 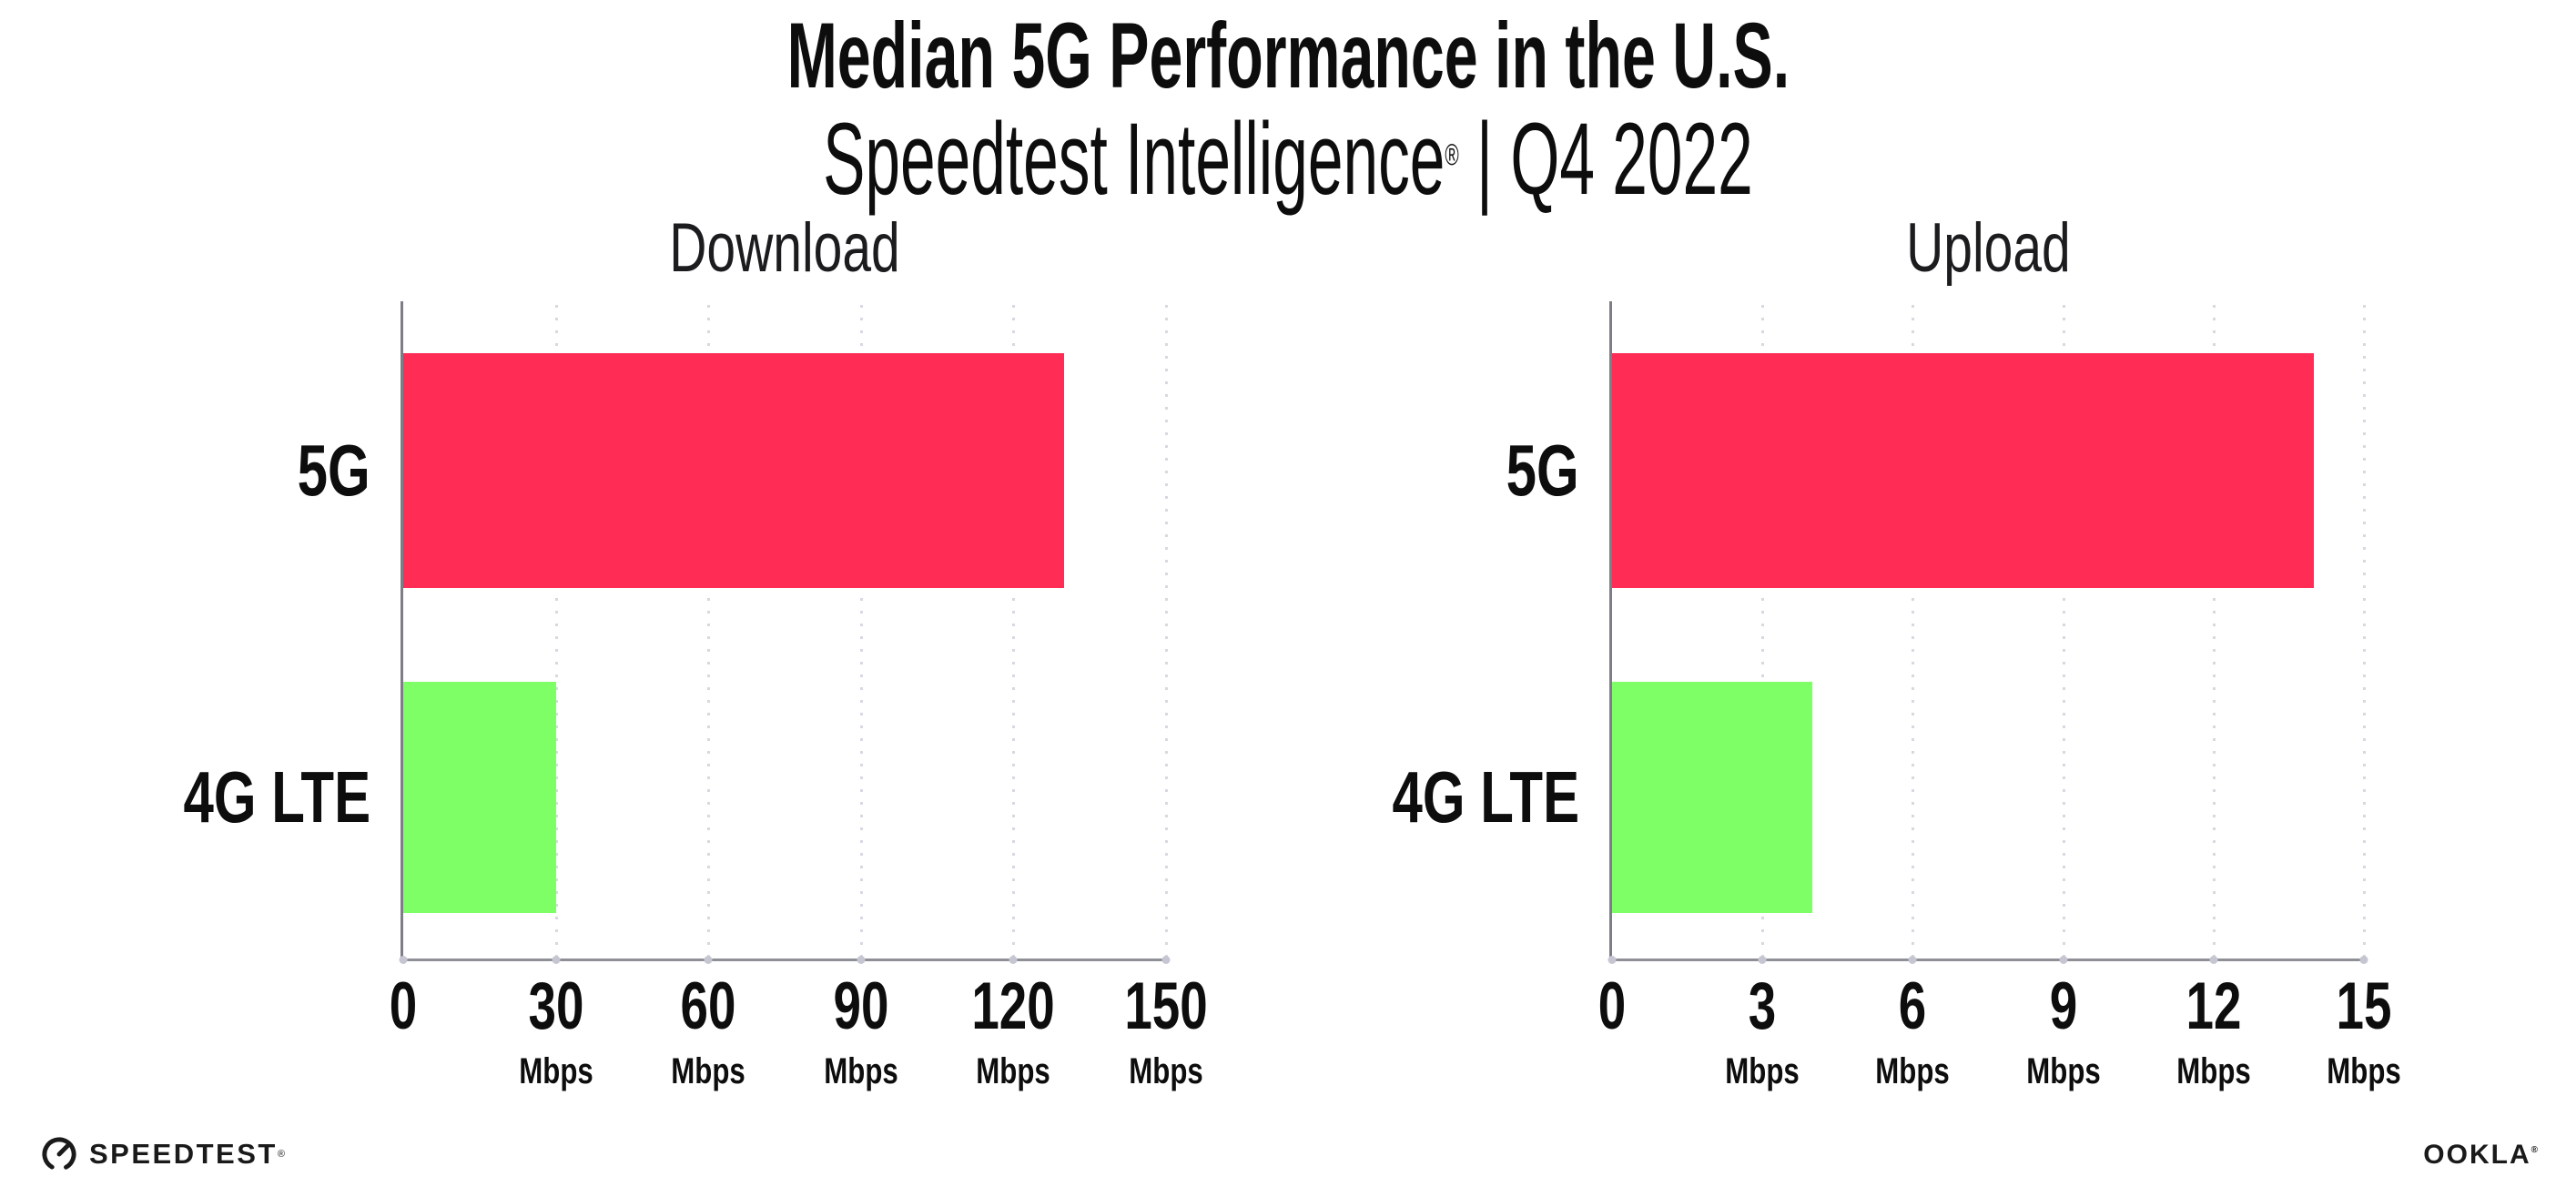 What do you see at coordinates (1288, 56) in the screenshot?
I see `page-title: Median 5G Performance in the U.S.` at bounding box center [1288, 56].